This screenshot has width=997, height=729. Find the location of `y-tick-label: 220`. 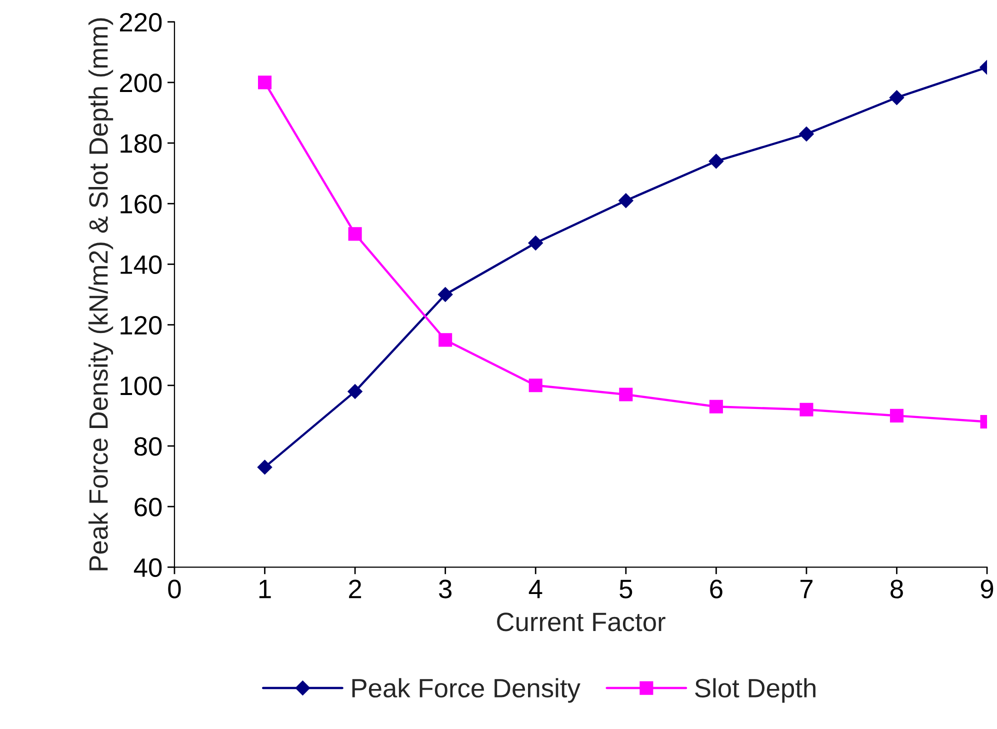

y-tick-label: 220 is located at coordinates (141, 22).